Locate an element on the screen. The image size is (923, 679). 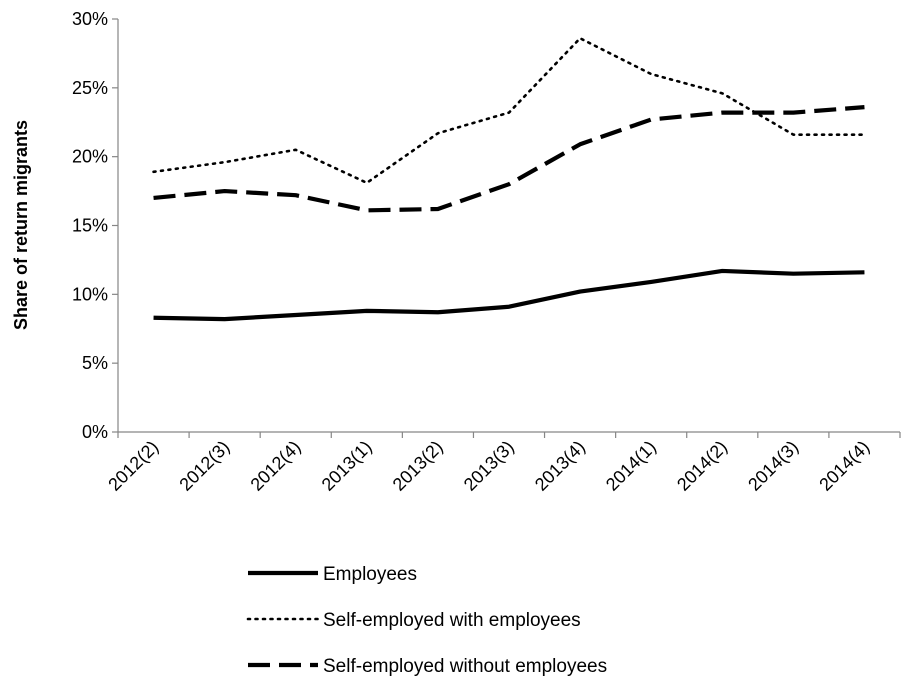
x-tick-label: 2013(4) is located at coordinates (560, 466).